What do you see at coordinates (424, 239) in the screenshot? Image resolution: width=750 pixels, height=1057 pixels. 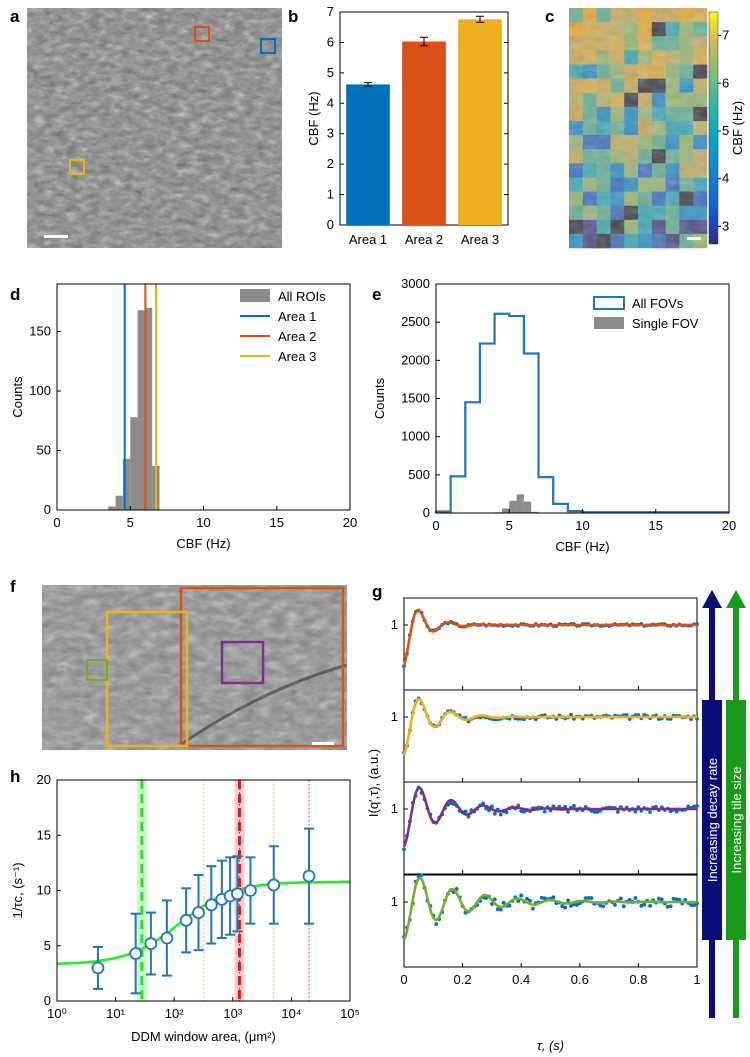 I see `xtick-label-b: Area 2` at bounding box center [424, 239].